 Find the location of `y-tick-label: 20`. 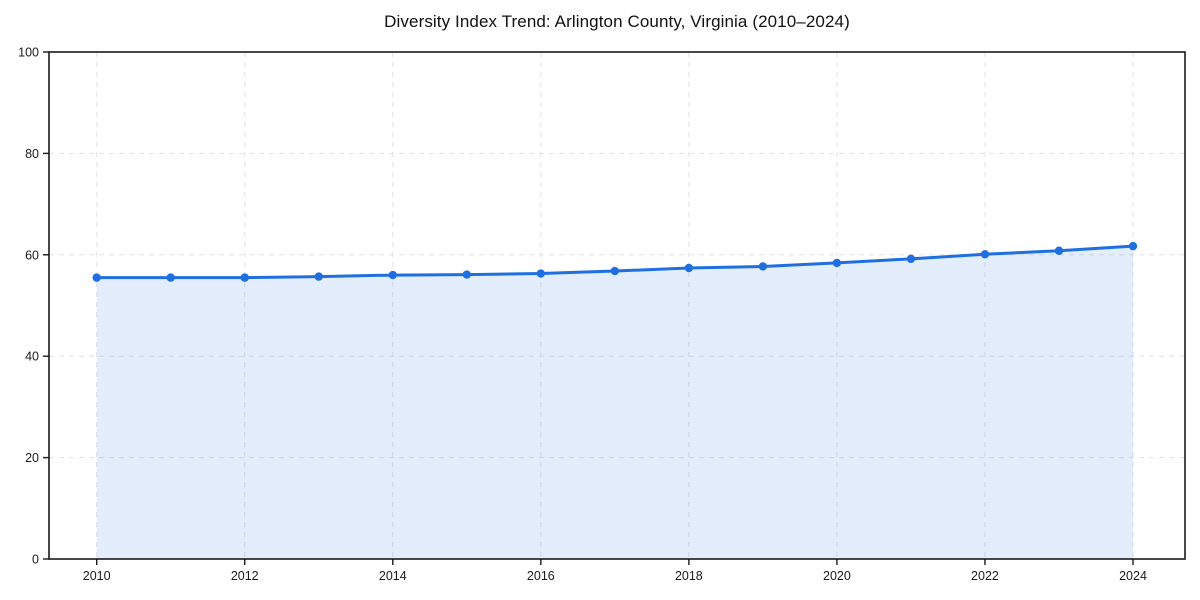

y-tick-label: 20 is located at coordinates (32, 458).